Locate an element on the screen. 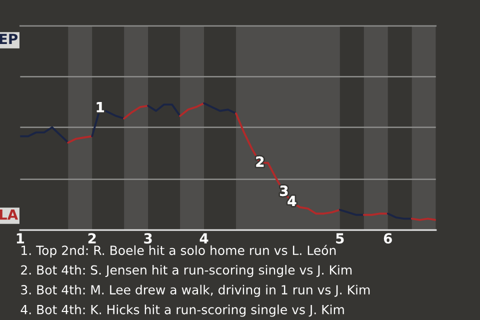 The width and height of the screenshot is (480, 320). text: 4. Bot 4th: K. Hicks hit a run-scoring single vs J. Kim is located at coordinates (182, 310).